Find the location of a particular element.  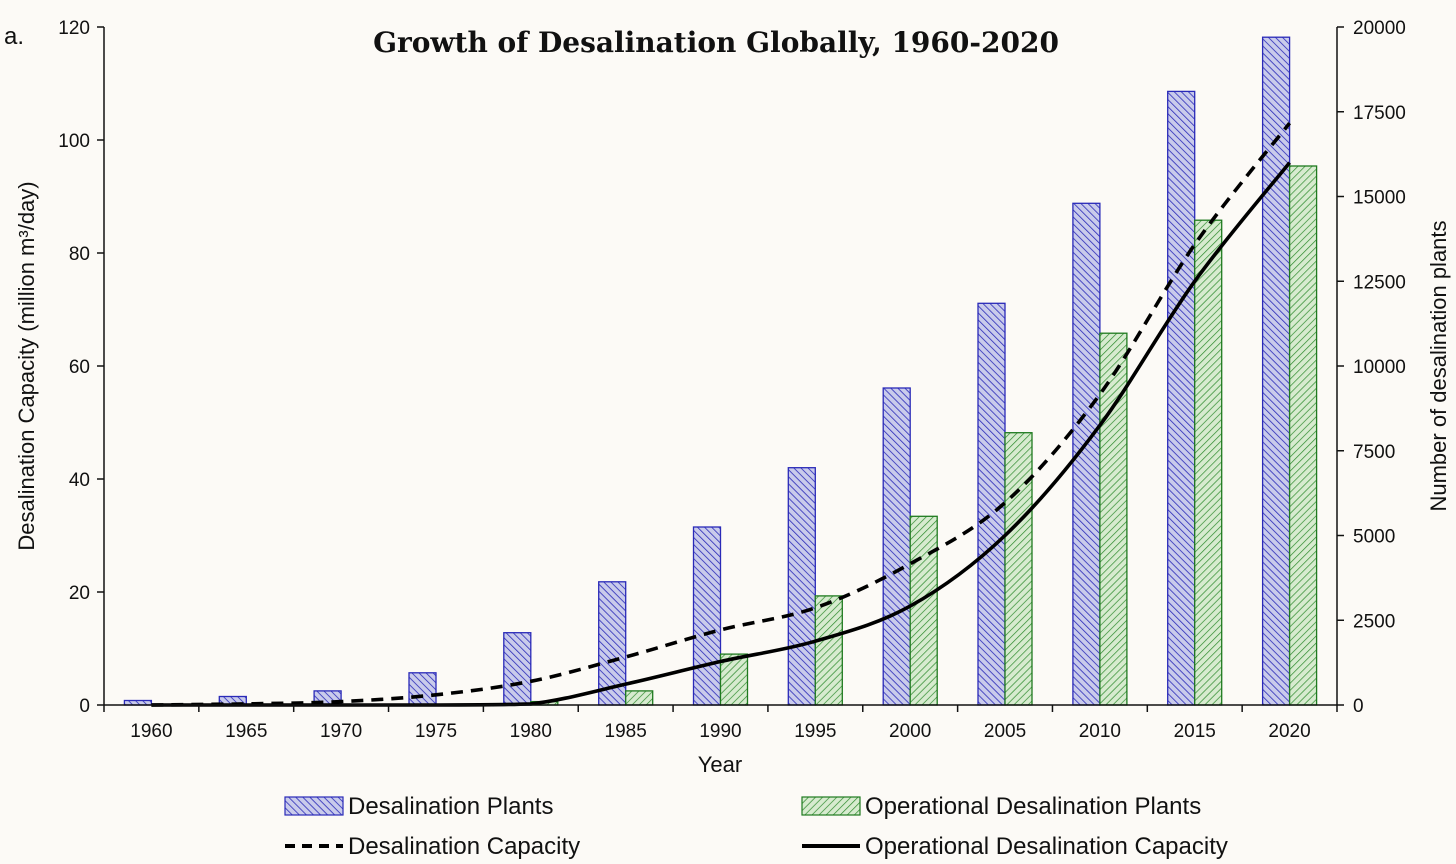

x-tick-label-2010: 2010 is located at coordinates (1100, 731).